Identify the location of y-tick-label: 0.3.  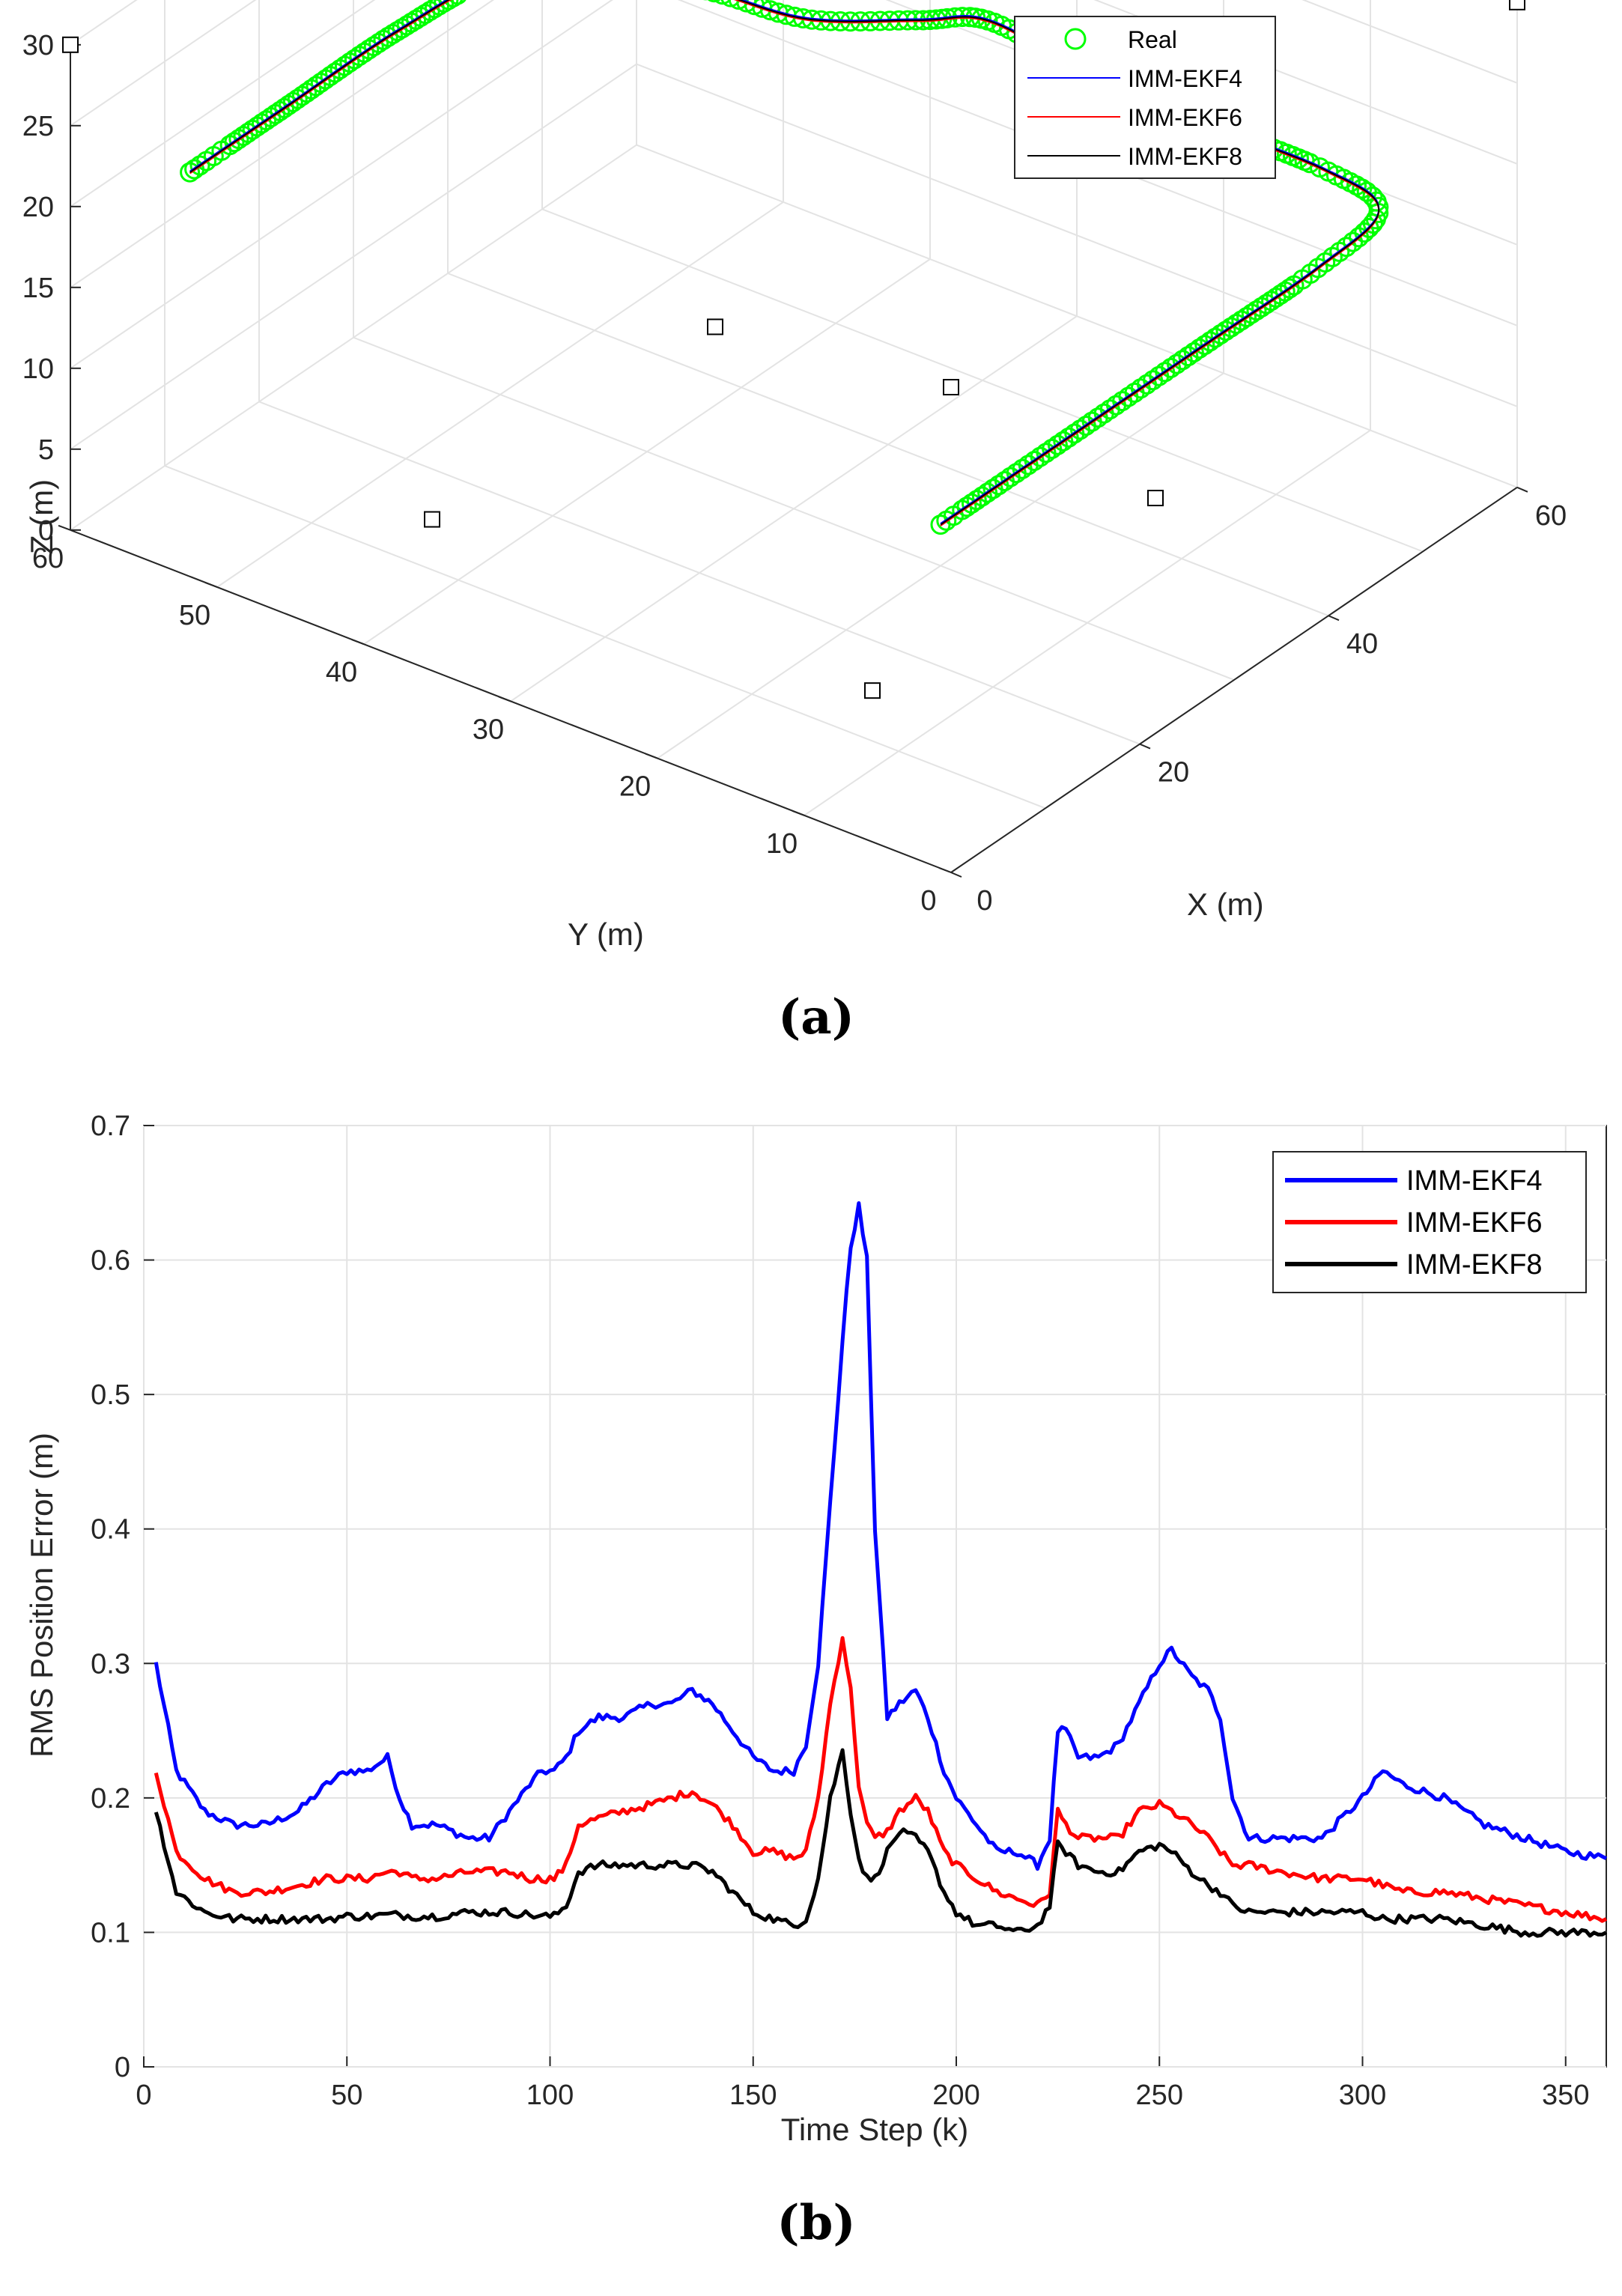
(110, 1664).